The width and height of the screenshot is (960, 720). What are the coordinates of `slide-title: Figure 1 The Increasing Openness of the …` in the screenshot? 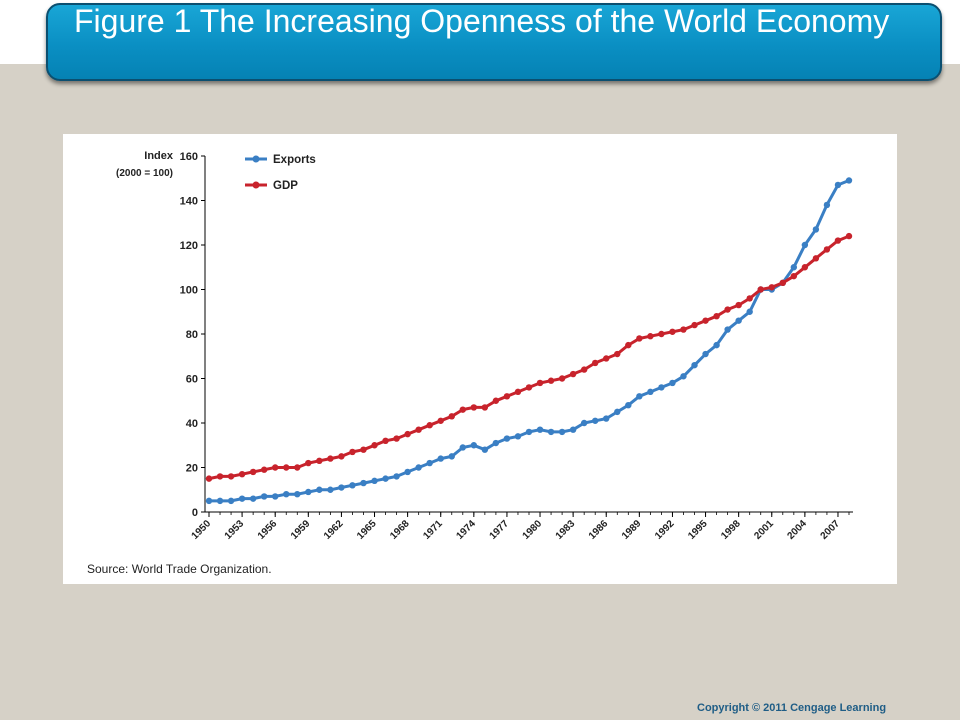 It's located at (482, 21).